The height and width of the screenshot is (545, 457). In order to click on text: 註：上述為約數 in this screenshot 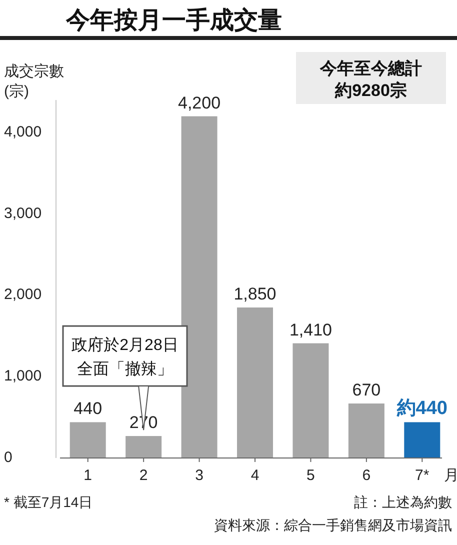, I will do `click(403, 502)`.